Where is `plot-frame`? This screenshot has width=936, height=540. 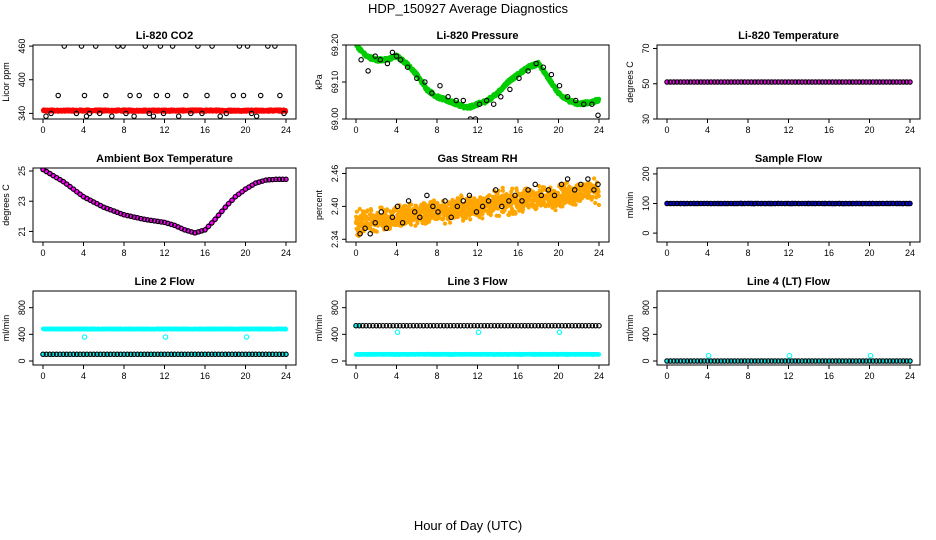 plot-frame is located at coordinates (164, 205).